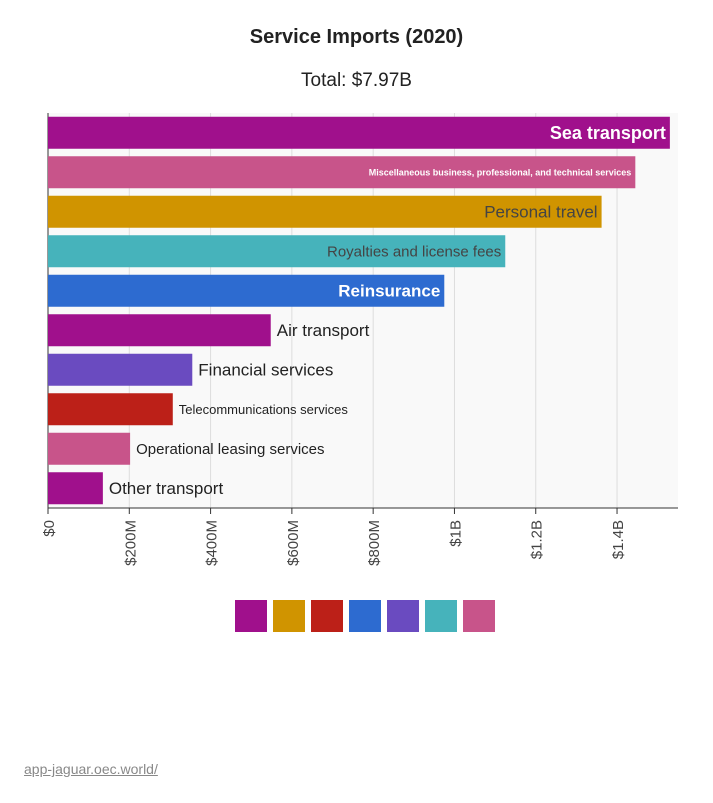  I want to click on bar-label: Air transport, so click(323, 330).